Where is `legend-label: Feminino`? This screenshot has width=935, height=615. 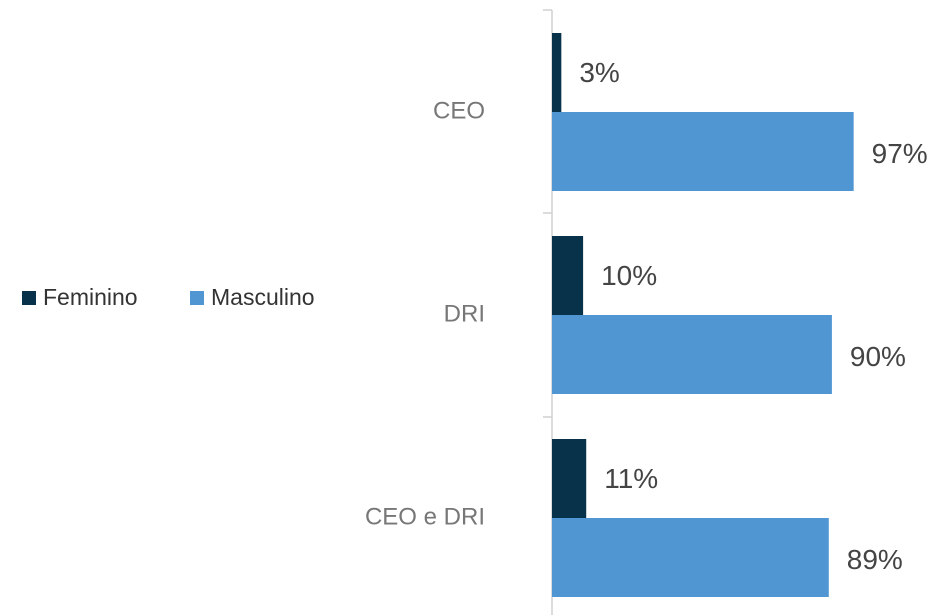 legend-label: Feminino is located at coordinates (90, 297).